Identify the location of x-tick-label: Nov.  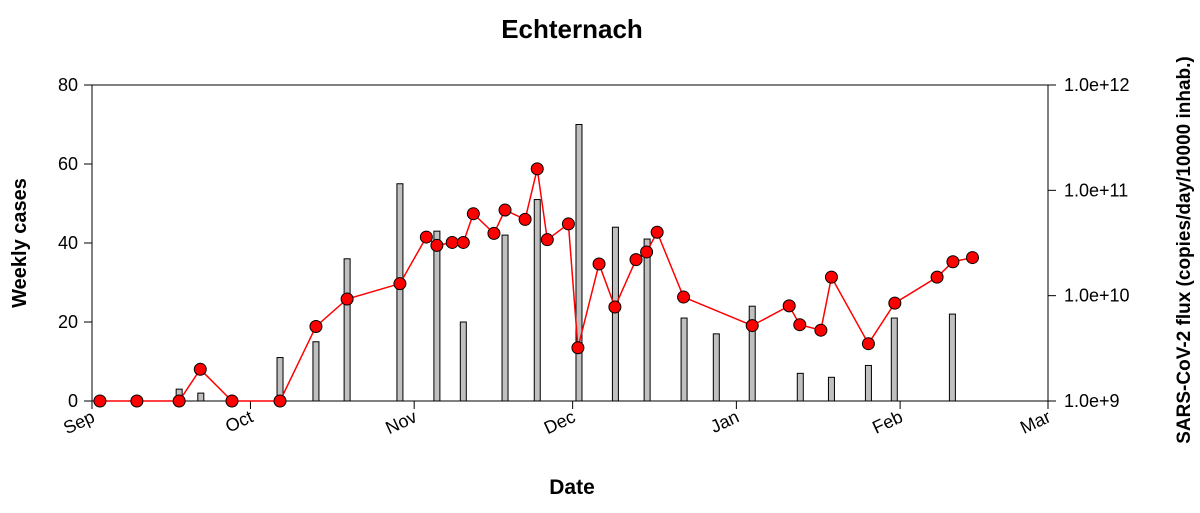
(400, 422).